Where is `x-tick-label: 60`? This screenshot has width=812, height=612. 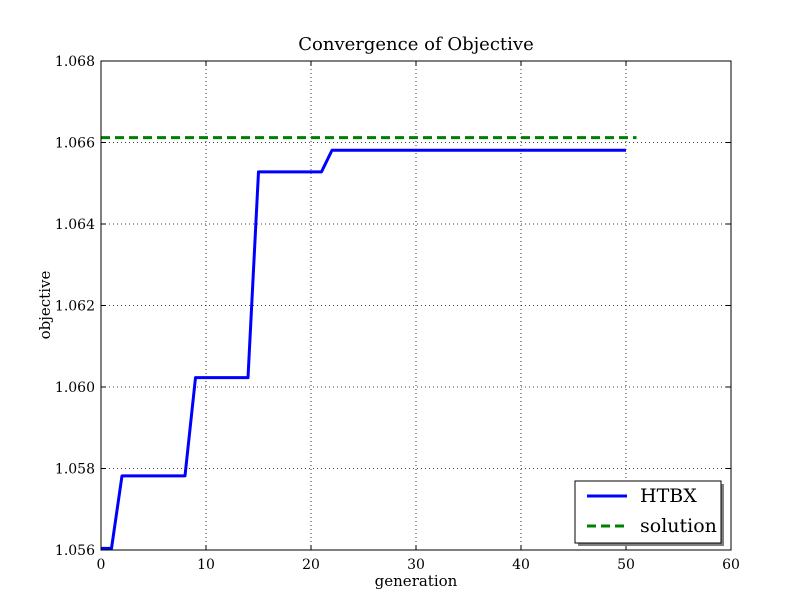
x-tick-label: 60 is located at coordinates (731, 565).